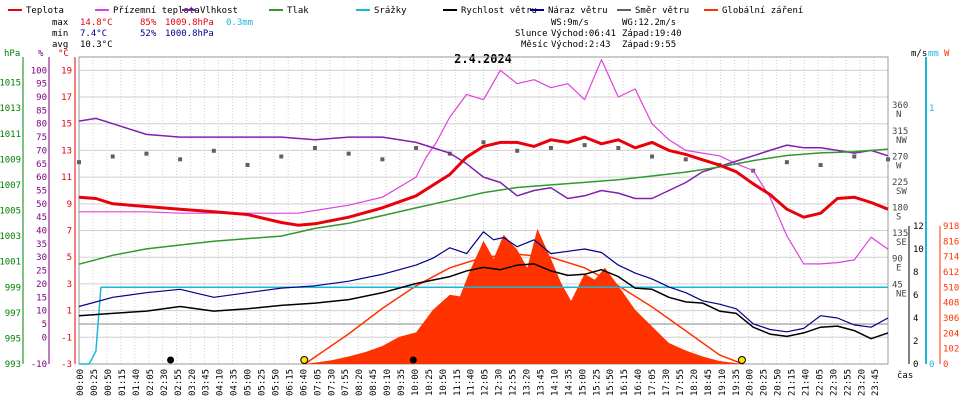  Describe the element at coordinates (189, 34) in the screenshot. I see `stat-min-press: 1000.8hPa` at that location.